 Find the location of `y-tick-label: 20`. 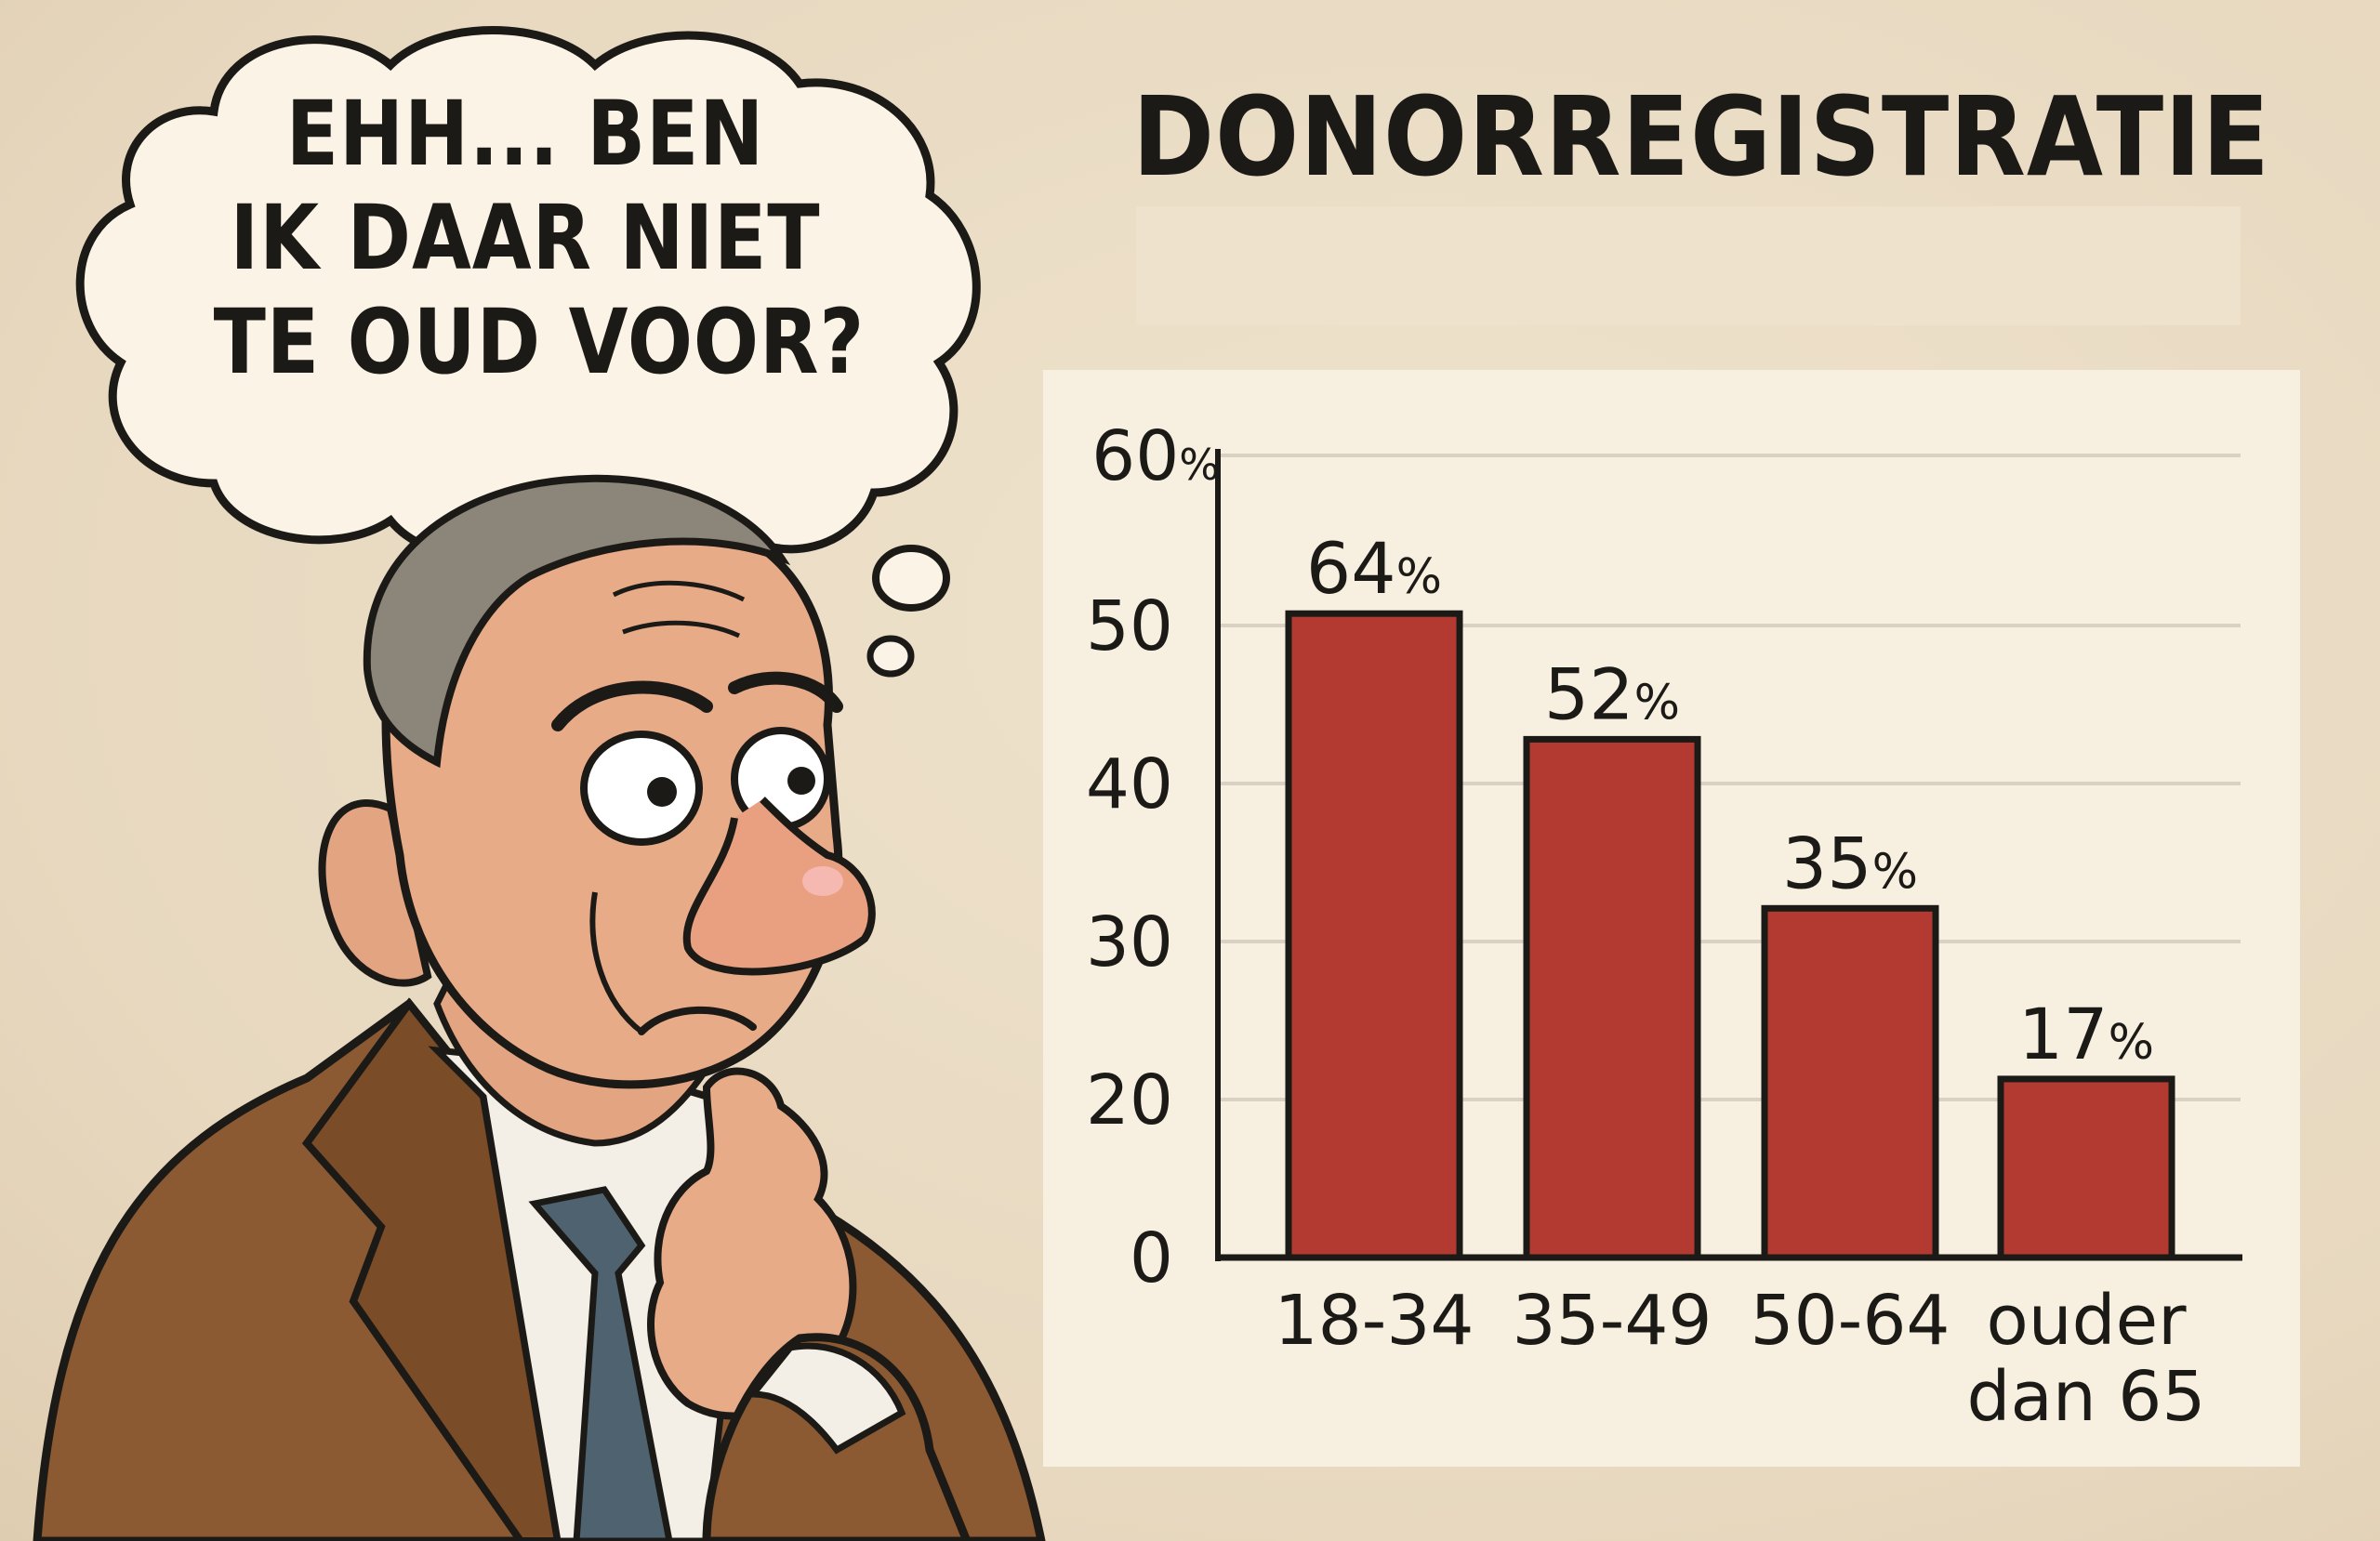

y-tick-label: 20 is located at coordinates (1129, 1100).